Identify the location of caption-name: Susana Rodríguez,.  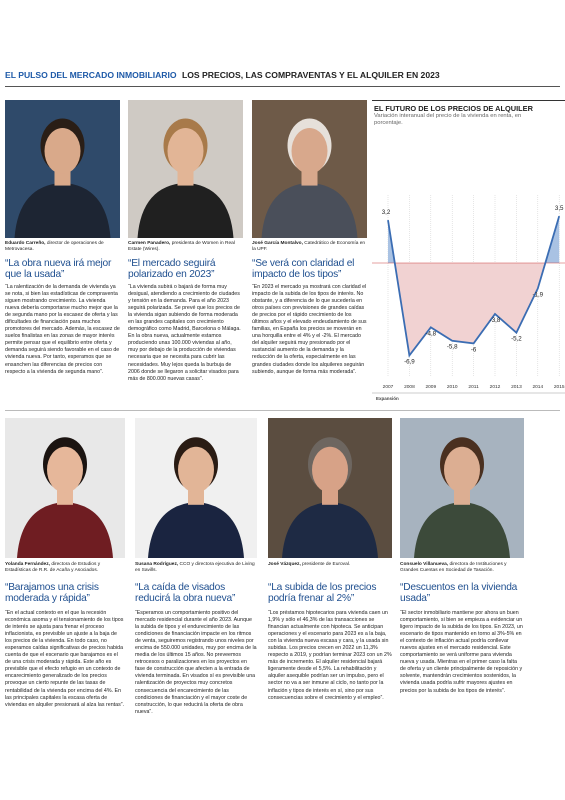
(157, 564).